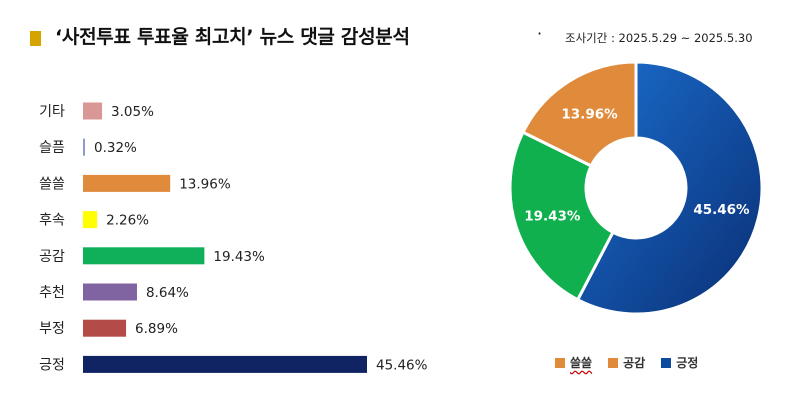 The height and width of the screenshot is (405, 800). I want to click on legend-item: 공감, so click(626, 362).